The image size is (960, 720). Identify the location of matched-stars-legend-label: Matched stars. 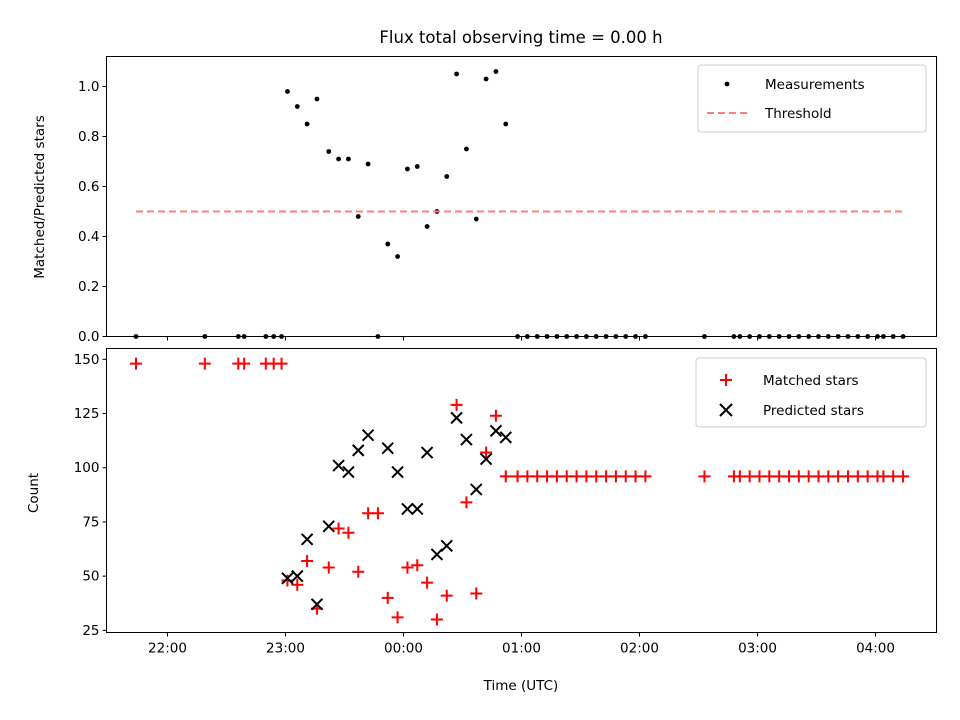
(811, 381).